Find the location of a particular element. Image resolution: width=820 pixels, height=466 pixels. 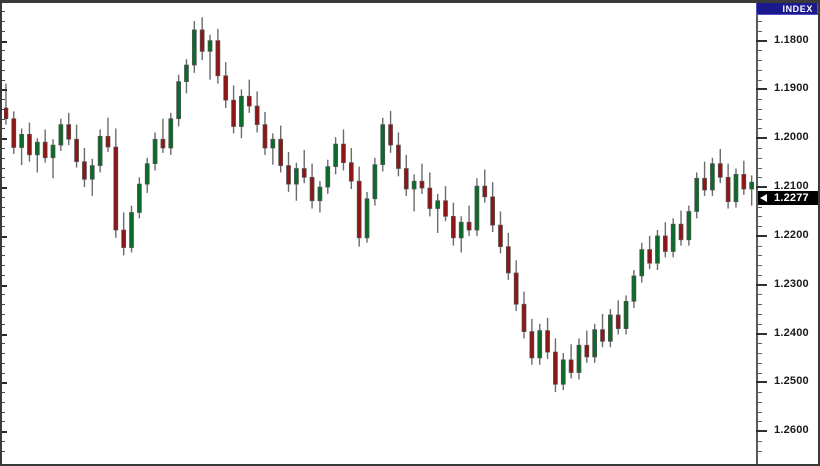

price-label: 1.1800 is located at coordinates (791, 39).